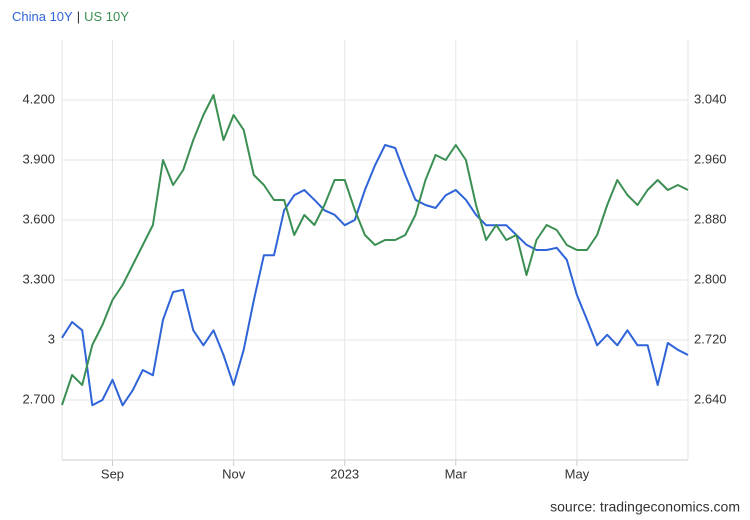 Image resolution: width=750 pixels, height=520 pixels. What do you see at coordinates (106, 16) in the screenshot?
I see `legend-entry: US 10Y` at bounding box center [106, 16].